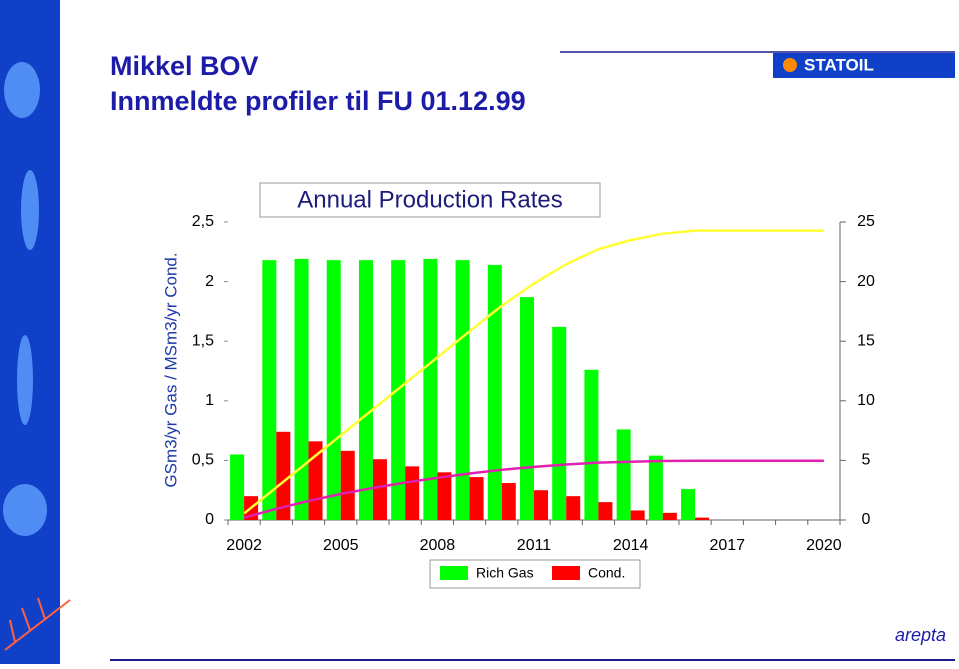 The height and width of the screenshot is (669, 959). What do you see at coordinates (606, 573) in the screenshot?
I see `legend-label: Cond.` at bounding box center [606, 573].